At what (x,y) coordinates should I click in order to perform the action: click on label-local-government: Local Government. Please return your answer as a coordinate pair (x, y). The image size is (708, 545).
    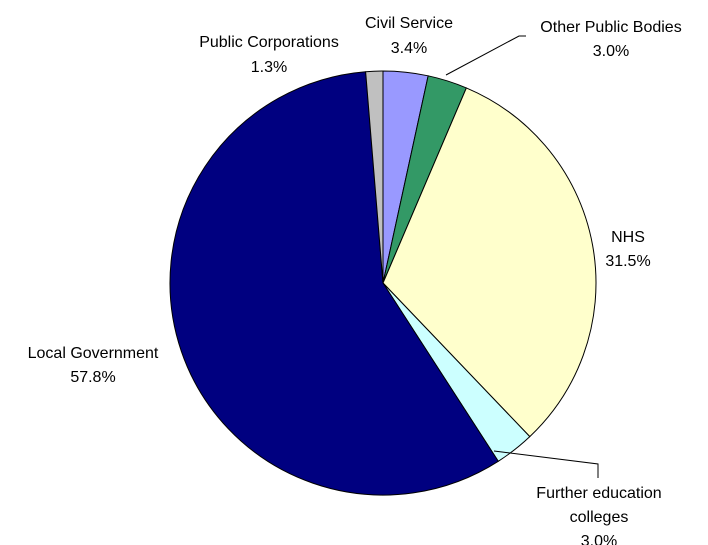
    Looking at the image, I should click on (93, 353).